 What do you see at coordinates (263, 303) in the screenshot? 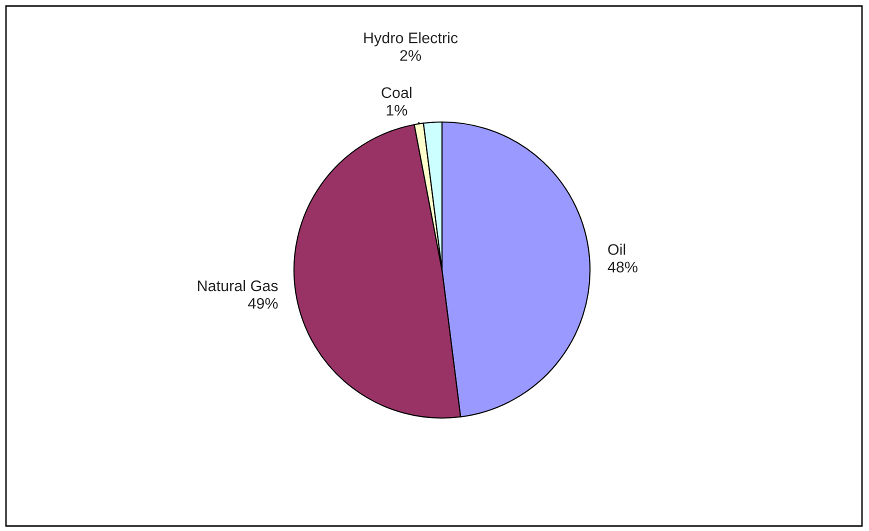
I see `data-label: 49%` at bounding box center [263, 303].